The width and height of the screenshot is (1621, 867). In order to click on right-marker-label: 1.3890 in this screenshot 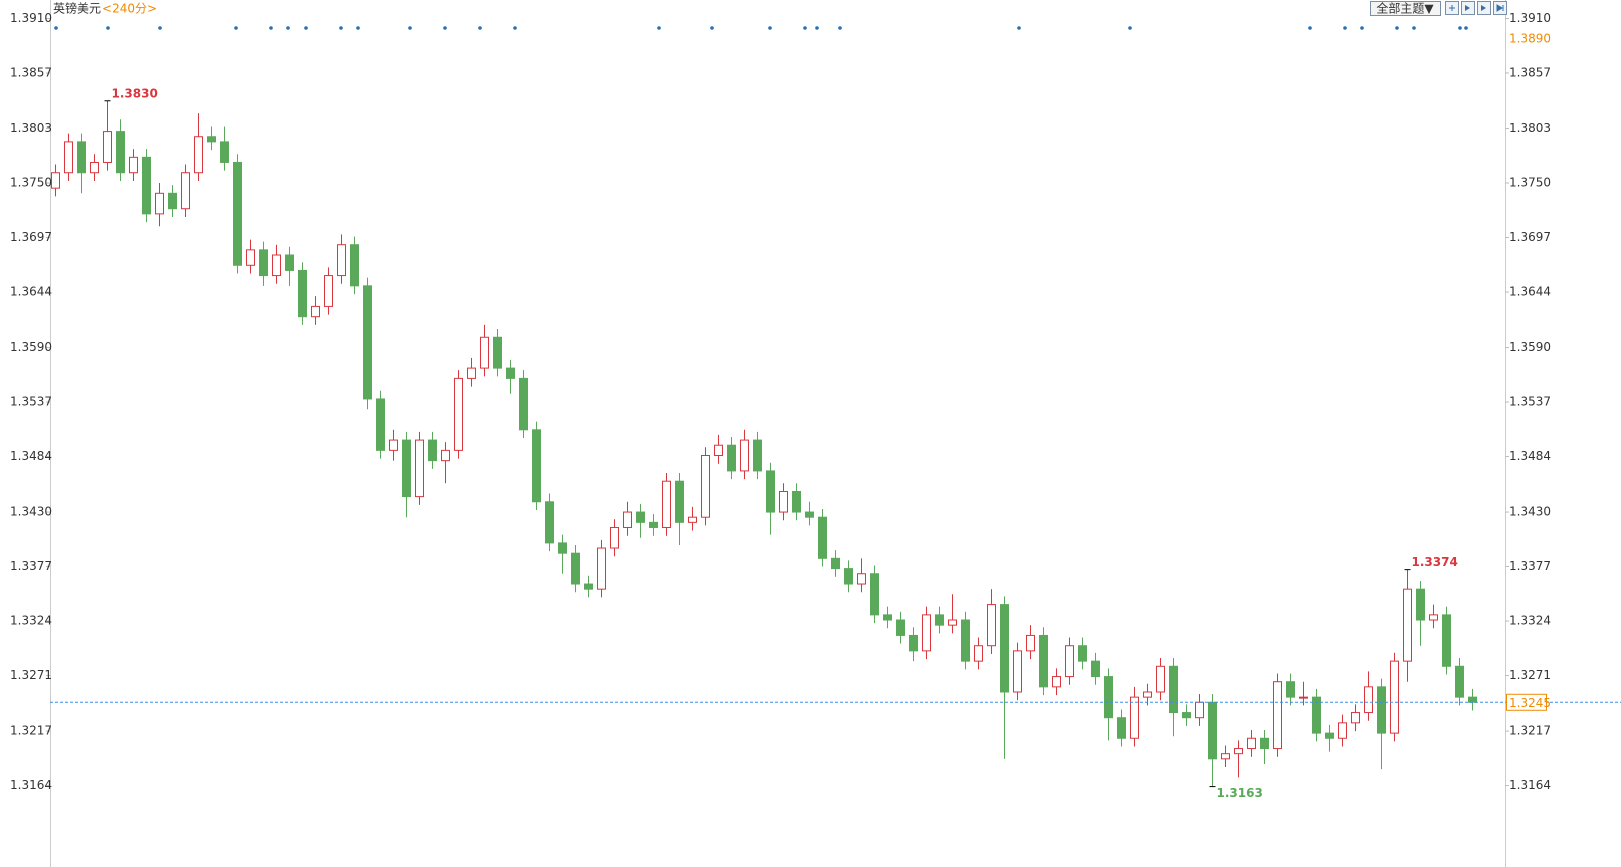, I will do `click(1530, 39)`.